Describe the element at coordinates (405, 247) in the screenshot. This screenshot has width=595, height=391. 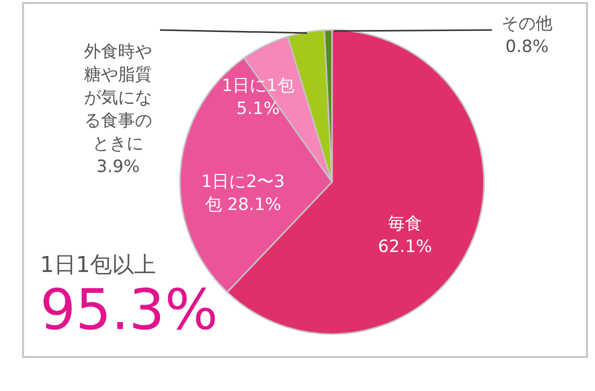
I see `data-label: 62.1%` at that location.